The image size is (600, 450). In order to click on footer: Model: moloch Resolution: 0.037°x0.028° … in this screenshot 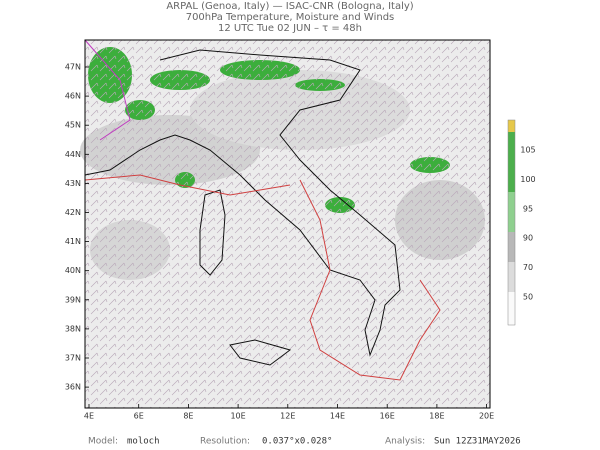, I will do `click(304, 442)`.